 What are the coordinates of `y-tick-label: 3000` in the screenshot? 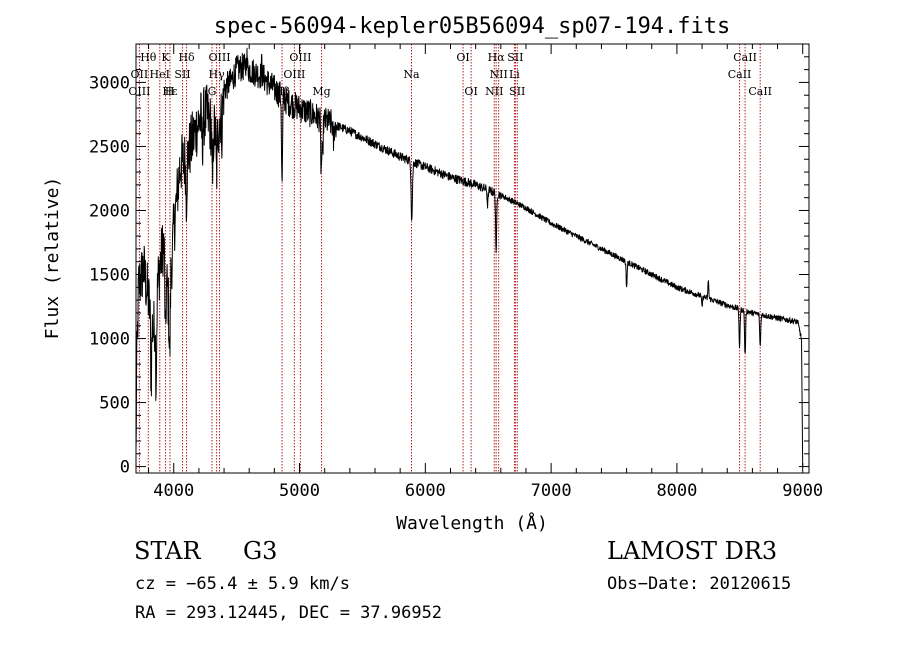 It's located at (109, 83).